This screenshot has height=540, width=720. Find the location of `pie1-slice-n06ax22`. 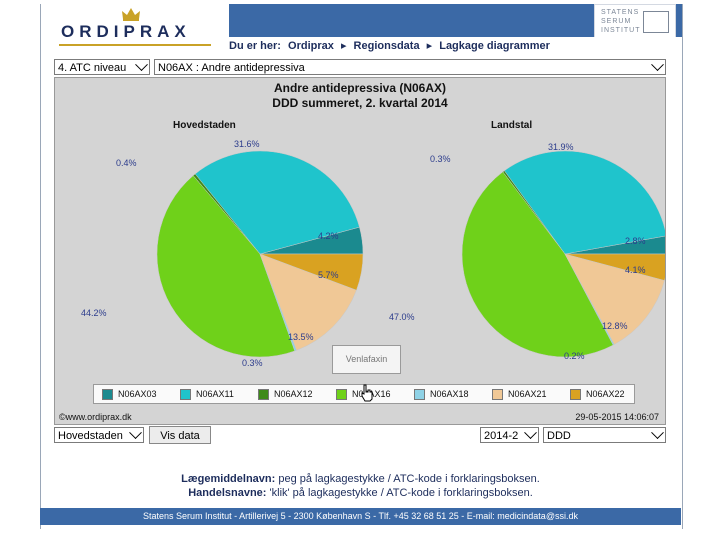

pie1-slice-n06ax22 is located at coordinates (311, 272).